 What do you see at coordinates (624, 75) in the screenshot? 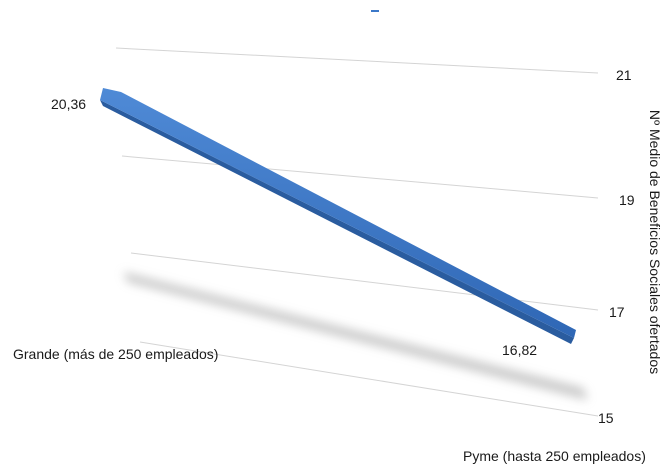
I see `y-tick-21: 21` at bounding box center [624, 75].